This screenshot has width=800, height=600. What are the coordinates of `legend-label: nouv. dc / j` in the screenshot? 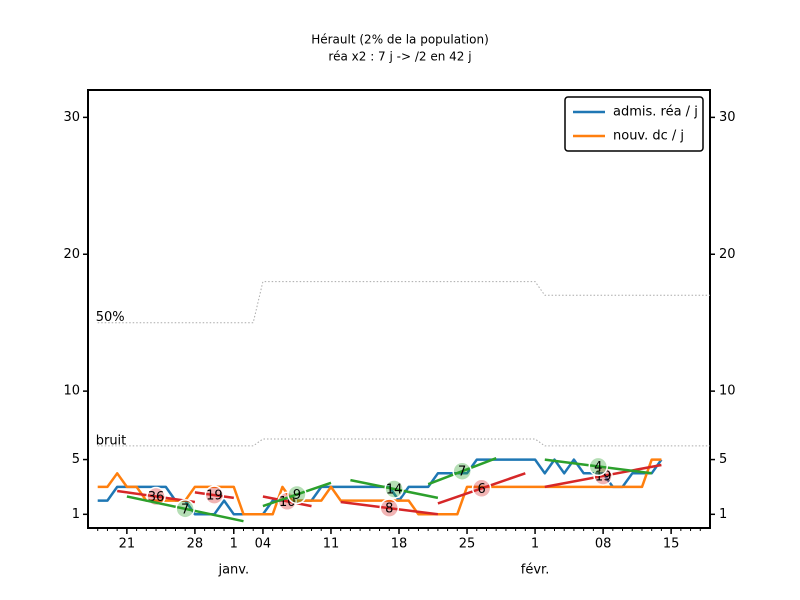 It's located at (648, 136).